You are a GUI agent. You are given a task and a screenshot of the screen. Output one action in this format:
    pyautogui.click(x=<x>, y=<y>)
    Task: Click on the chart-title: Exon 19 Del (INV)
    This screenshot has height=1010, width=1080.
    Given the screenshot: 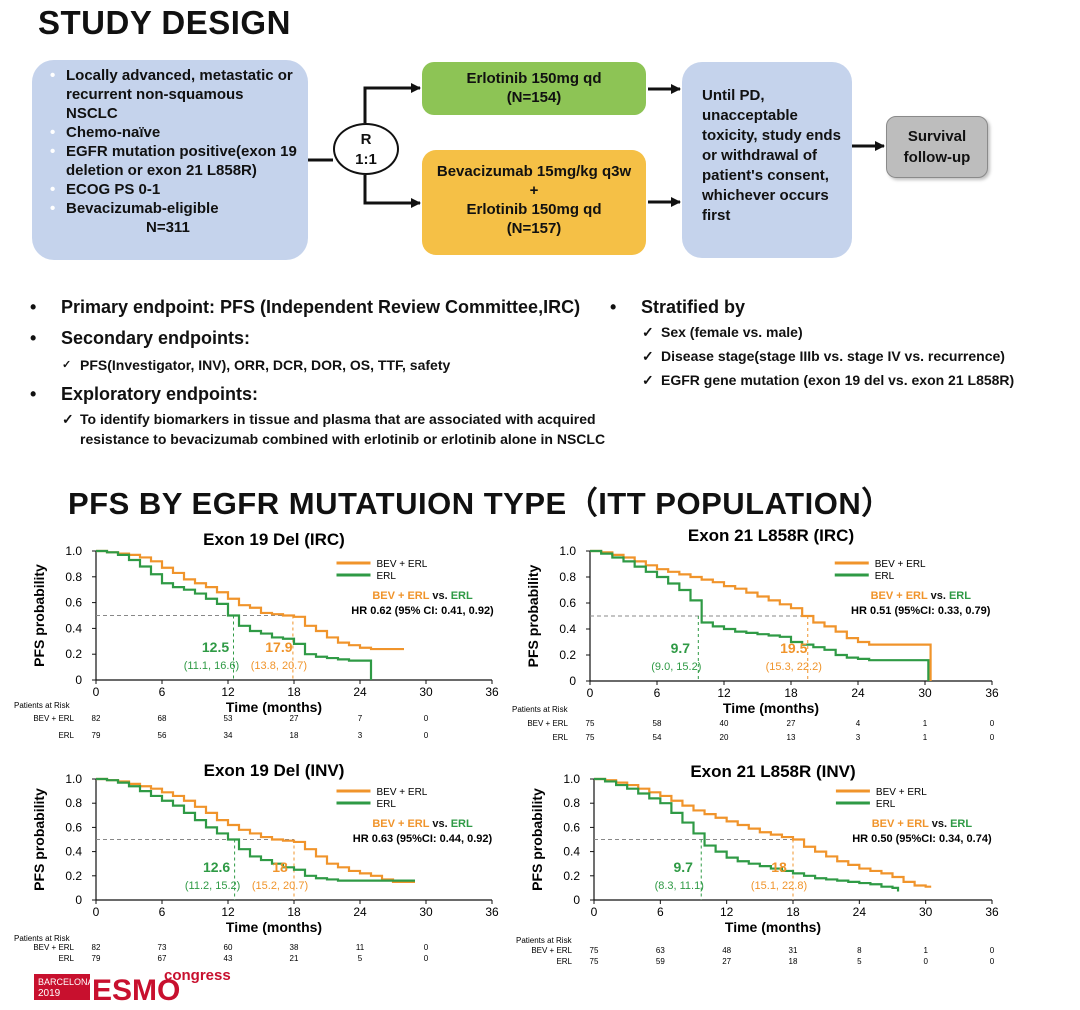 What is the action you would take?
    pyautogui.click(x=274, y=770)
    